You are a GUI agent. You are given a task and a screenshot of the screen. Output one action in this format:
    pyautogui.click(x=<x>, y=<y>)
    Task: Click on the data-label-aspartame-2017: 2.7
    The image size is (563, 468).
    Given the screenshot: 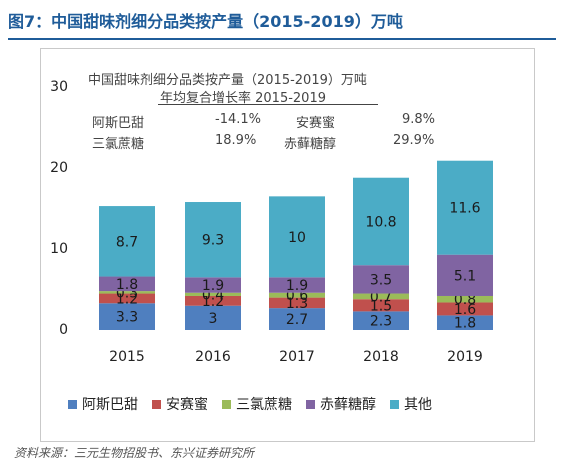 What is the action you would take?
    pyautogui.click(x=297, y=320)
    